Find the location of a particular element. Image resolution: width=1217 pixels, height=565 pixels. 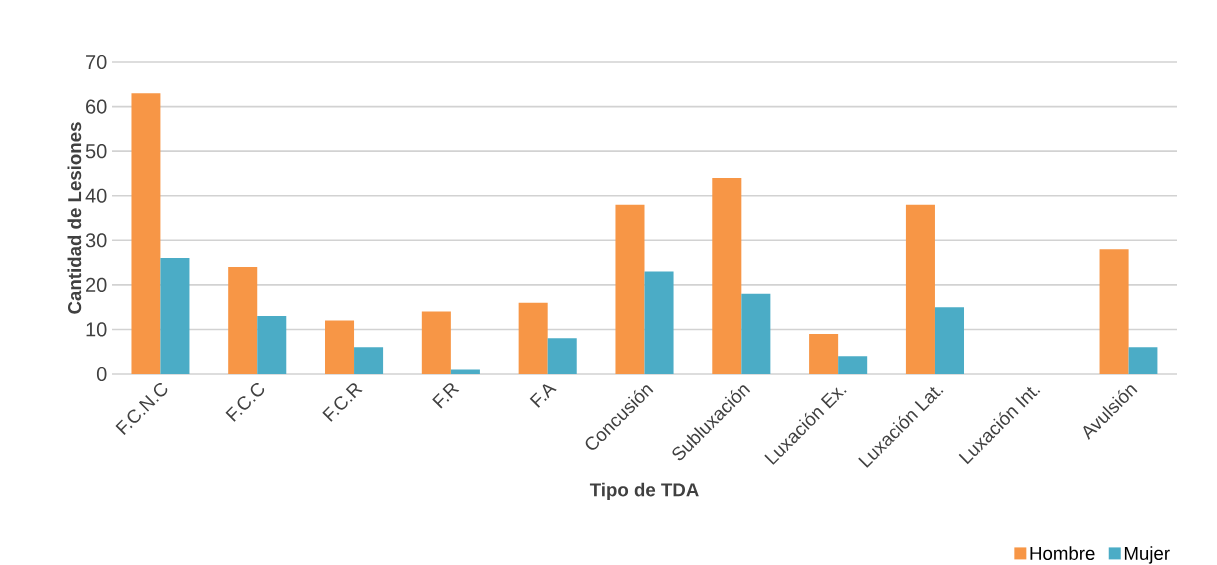

x-tick-label: F.A is located at coordinates (543, 396).